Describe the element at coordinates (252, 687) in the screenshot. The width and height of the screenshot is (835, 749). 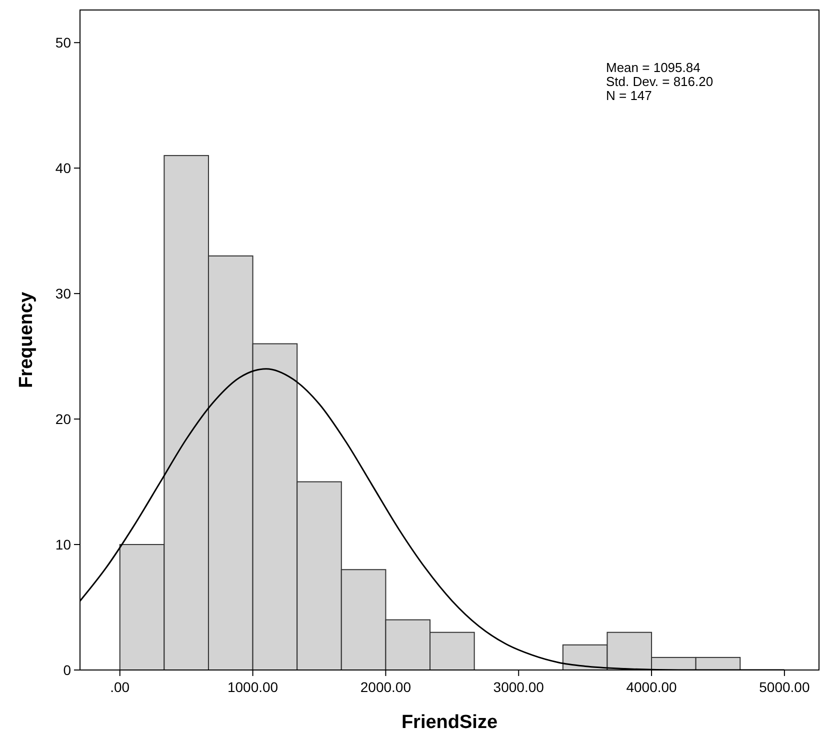
I see `x-tick-label: 1000.00` at that location.